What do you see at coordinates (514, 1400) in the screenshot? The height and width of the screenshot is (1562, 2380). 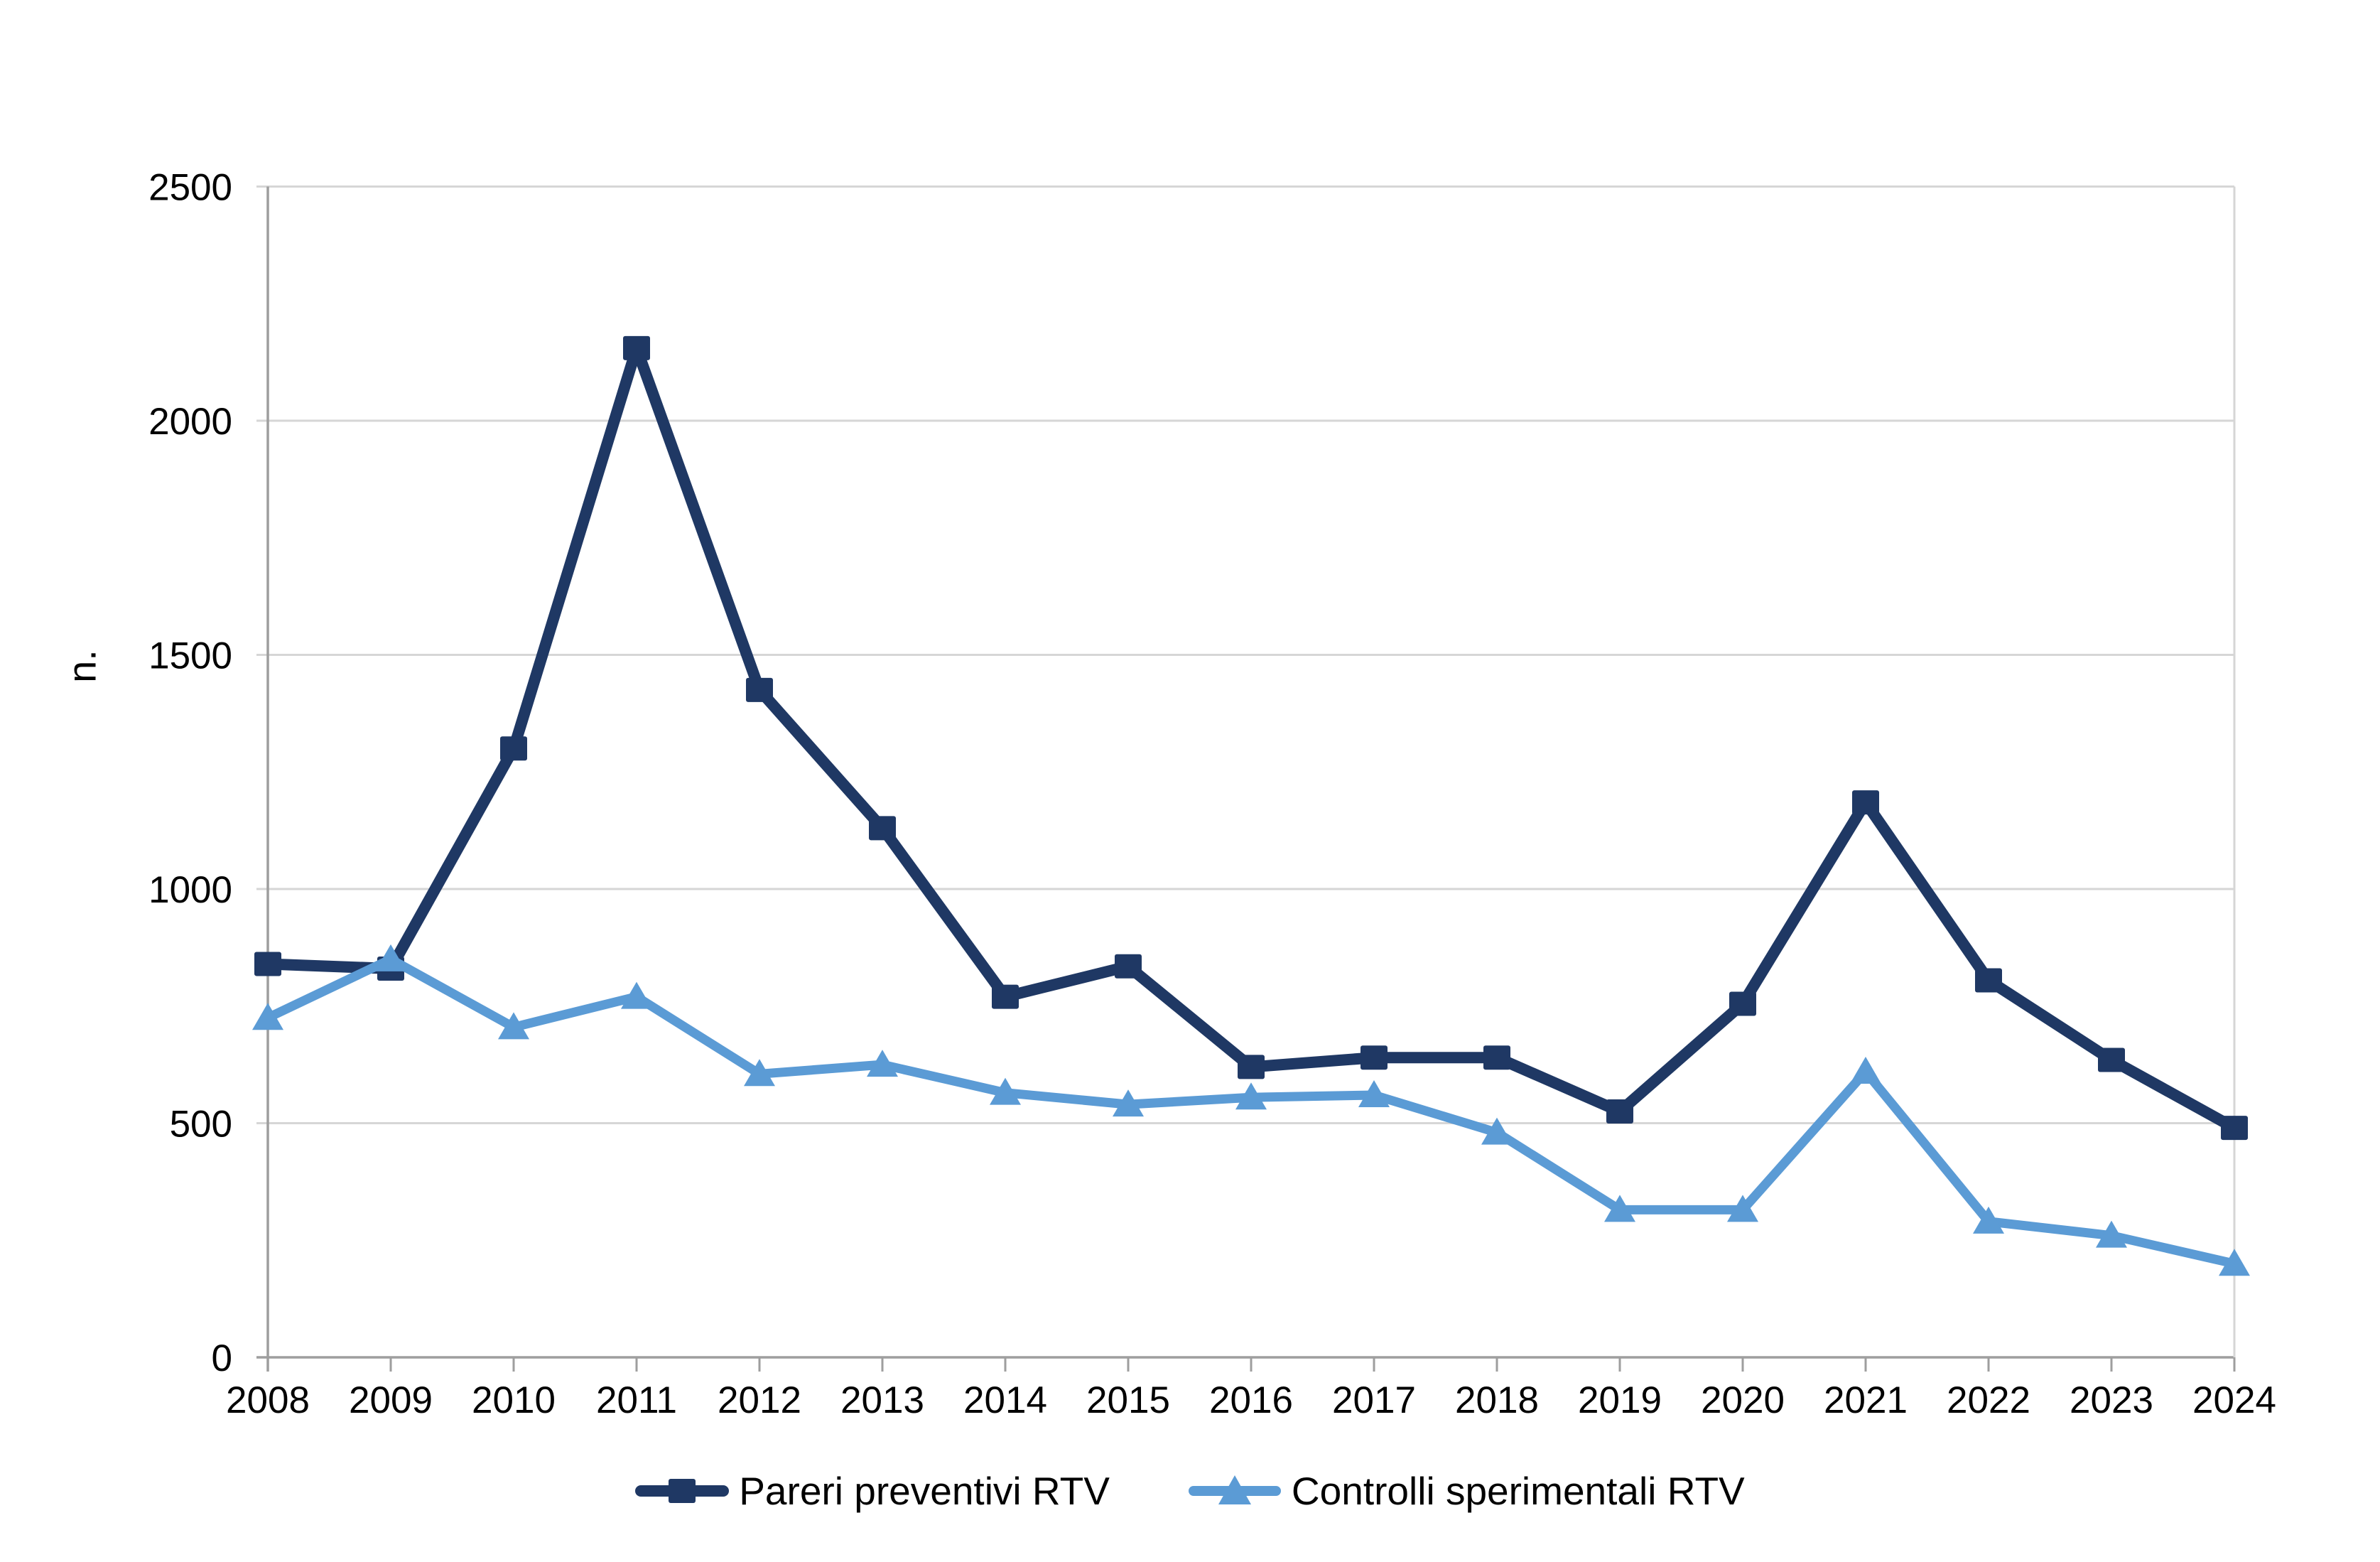 I see `x-tick-label: 2010` at bounding box center [514, 1400].